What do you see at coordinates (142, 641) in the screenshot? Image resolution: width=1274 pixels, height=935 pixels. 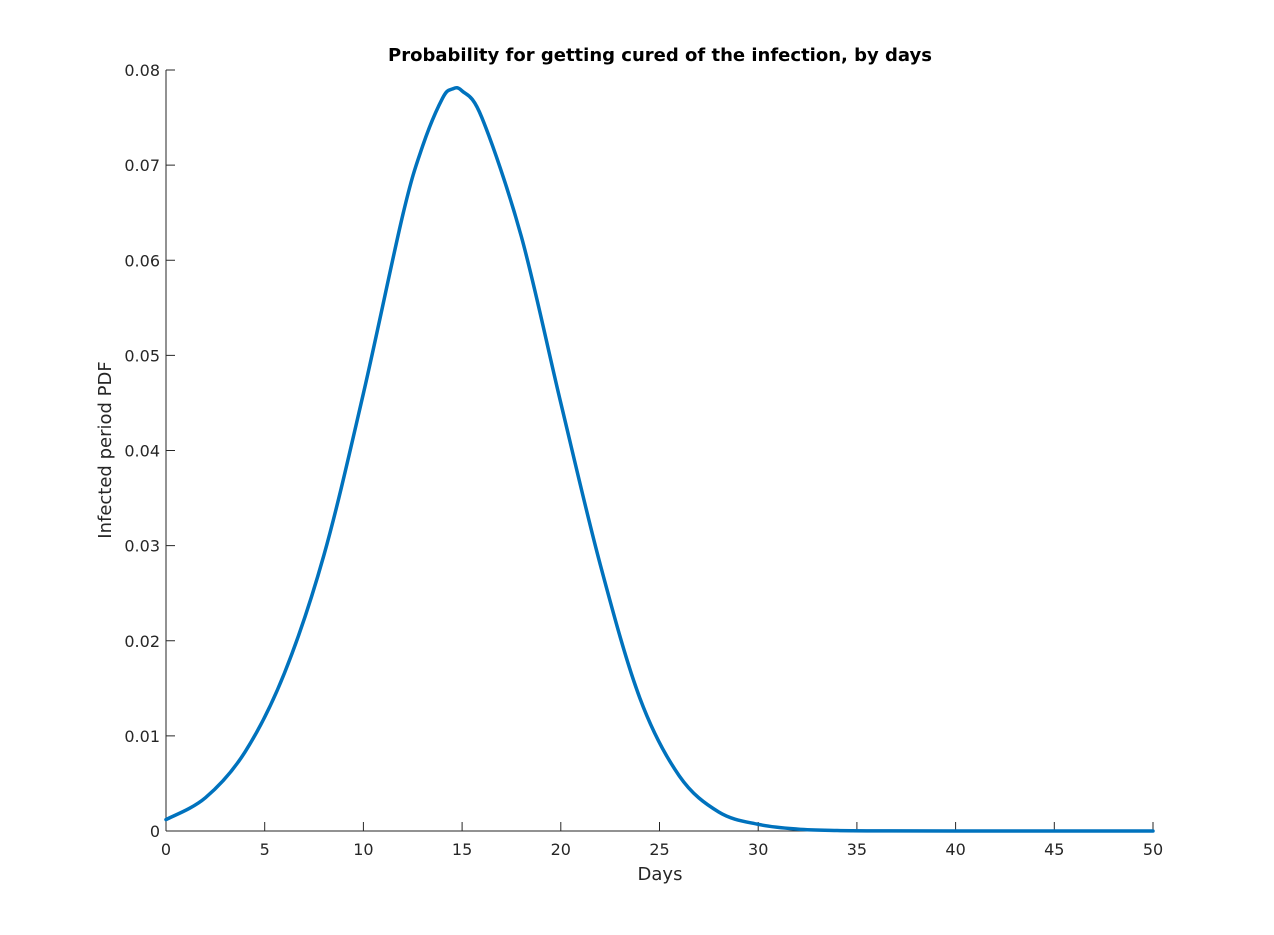 I see `y-tick-label: 0.02` at bounding box center [142, 641].